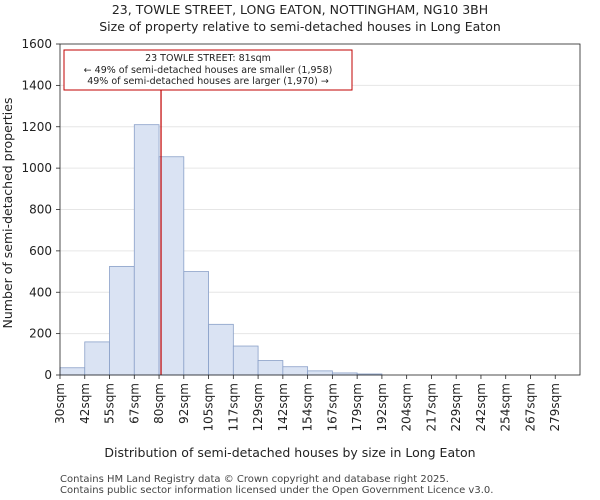  What do you see at coordinates (36, 127) in the screenshot?
I see `y-tick-label: 1200` at bounding box center [36, 127].